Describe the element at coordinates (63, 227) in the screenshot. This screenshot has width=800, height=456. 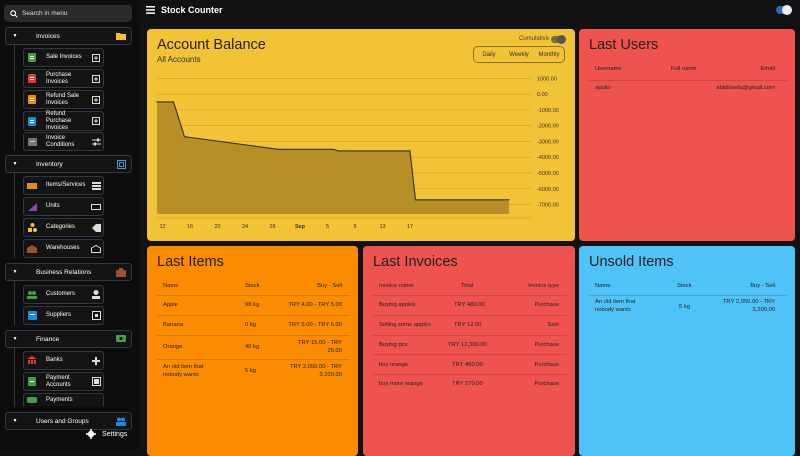
I see `sidebar-item-categories: Categories` at that location.